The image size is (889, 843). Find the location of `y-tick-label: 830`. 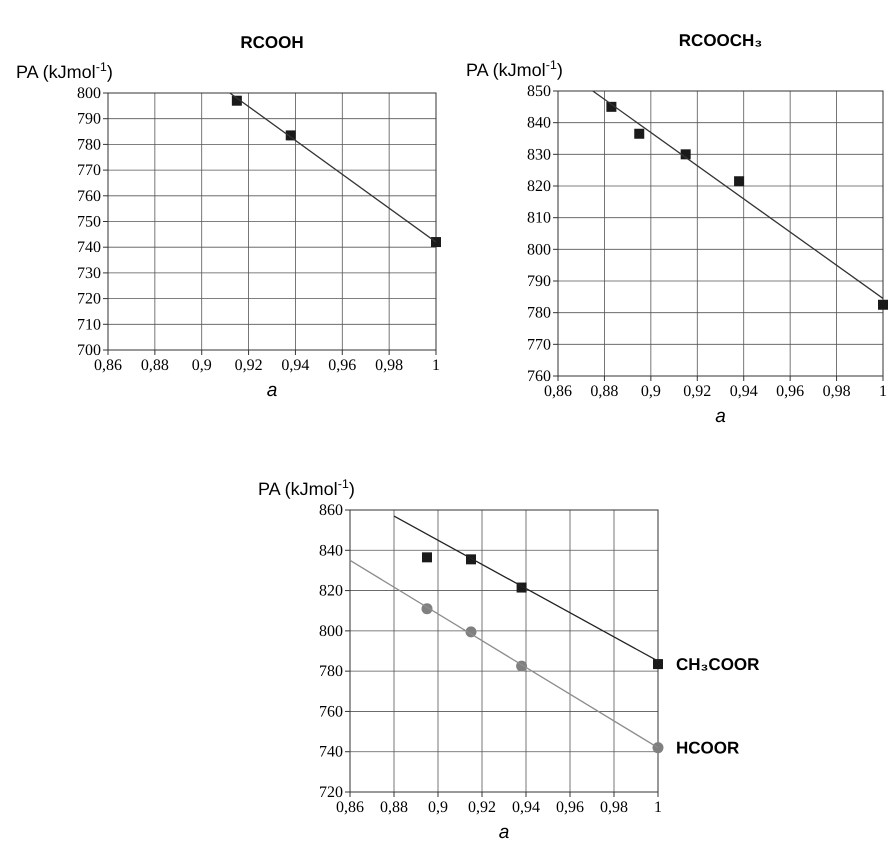

y-tick-label: 830 is located at coordinates (539, 155).